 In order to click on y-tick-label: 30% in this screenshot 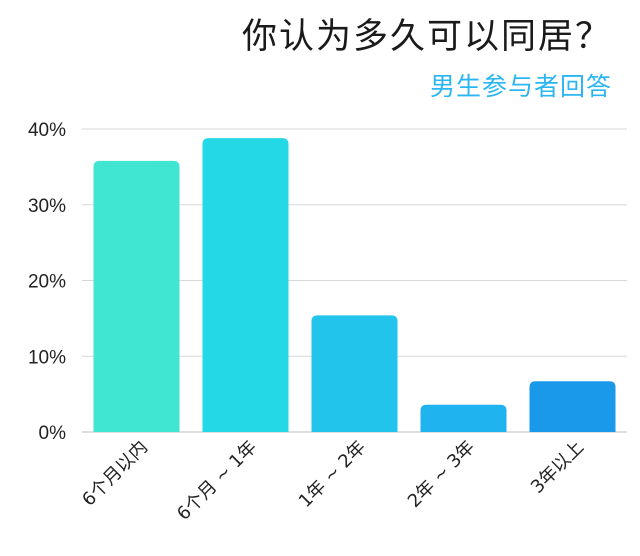, I will do `click(47, 206)`.